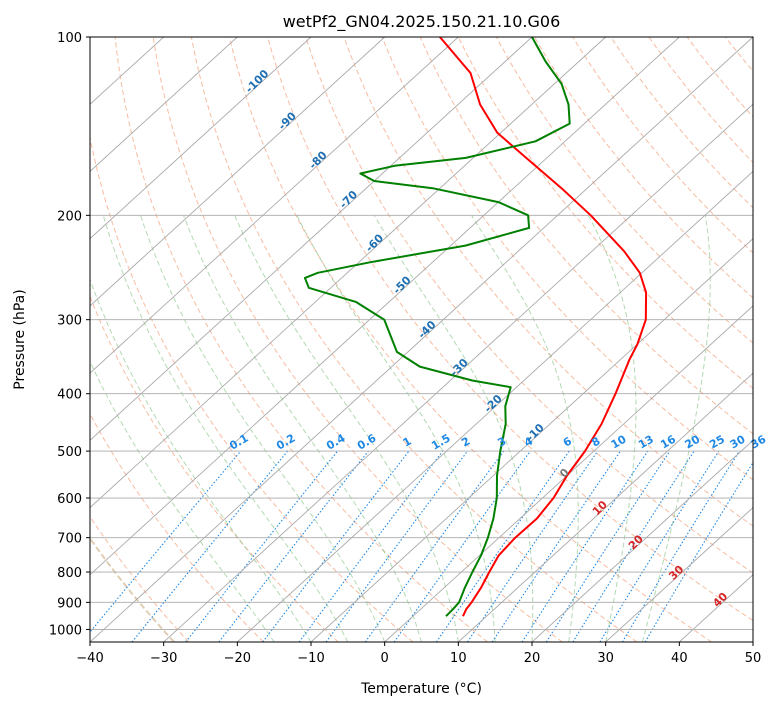  I want to click on x-tick-label: −20, so click(237, 658).